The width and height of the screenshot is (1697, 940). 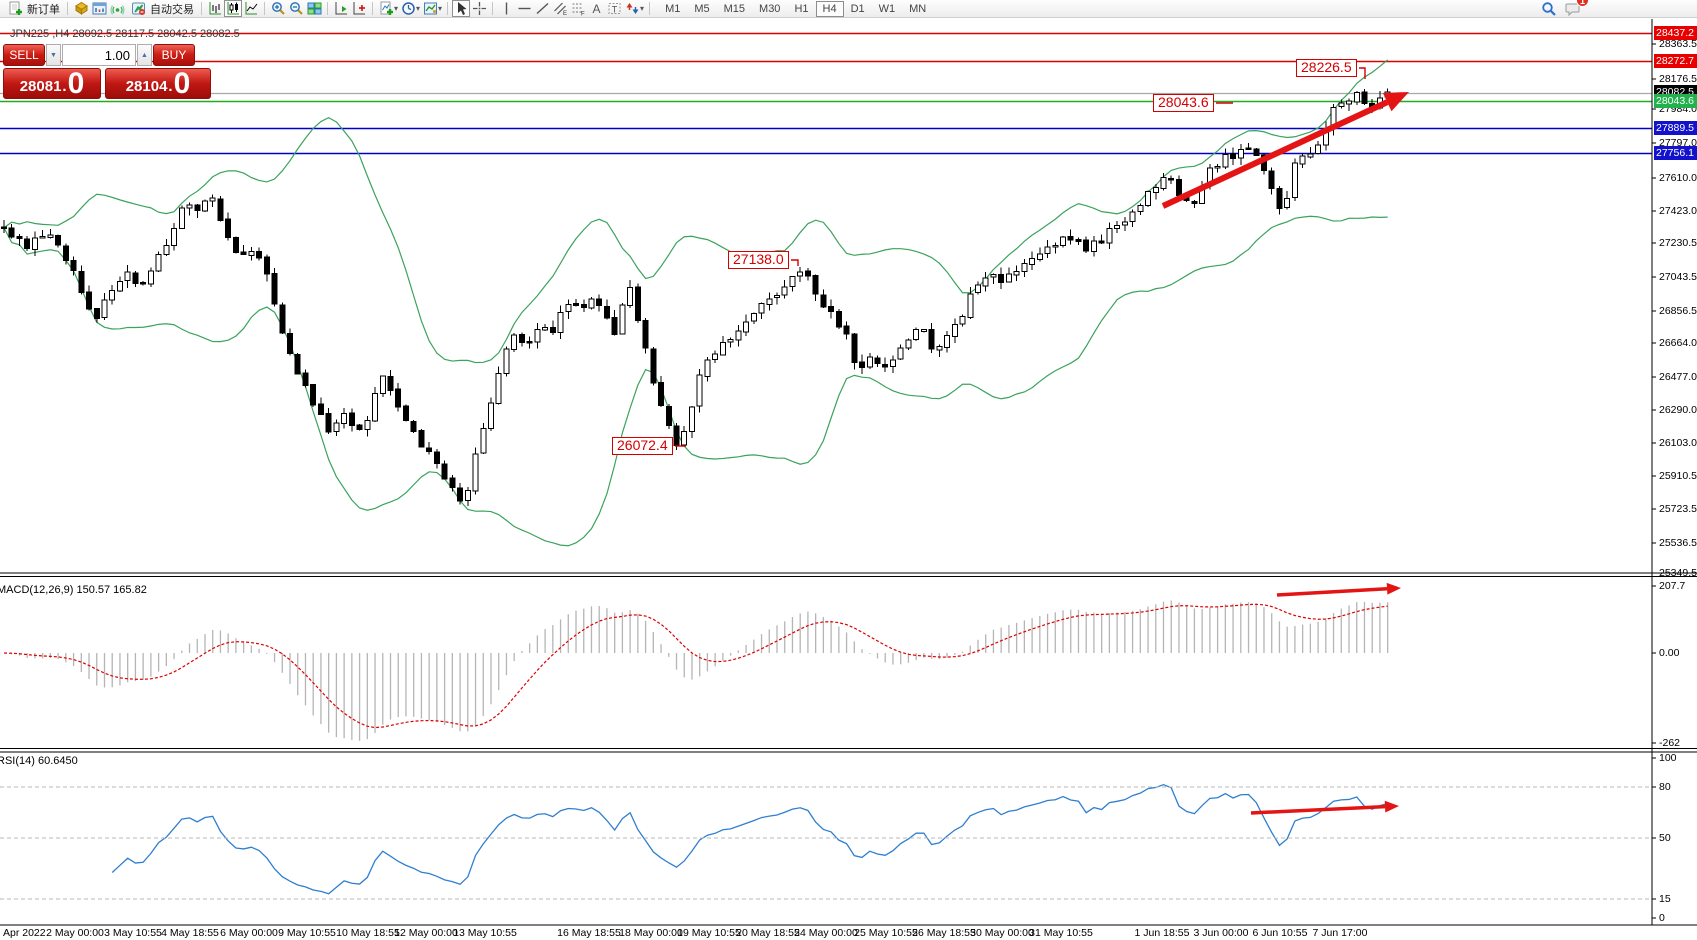 What do you see at coordinates (117, 8) in the screenshot?
I see `signal-icon` at bounding box center [117, 8].